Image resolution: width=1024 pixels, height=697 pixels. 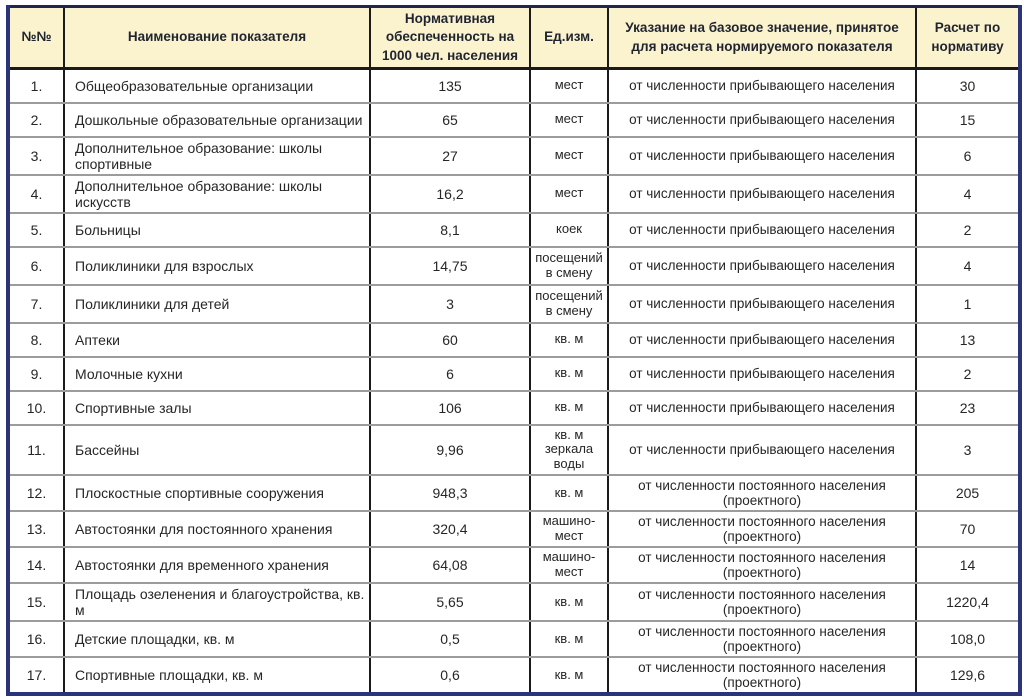 What do you see at coordinates (36, 119) in the screenshot?
I see `row-number-cell: 2.` at bounding box center [36, 119].